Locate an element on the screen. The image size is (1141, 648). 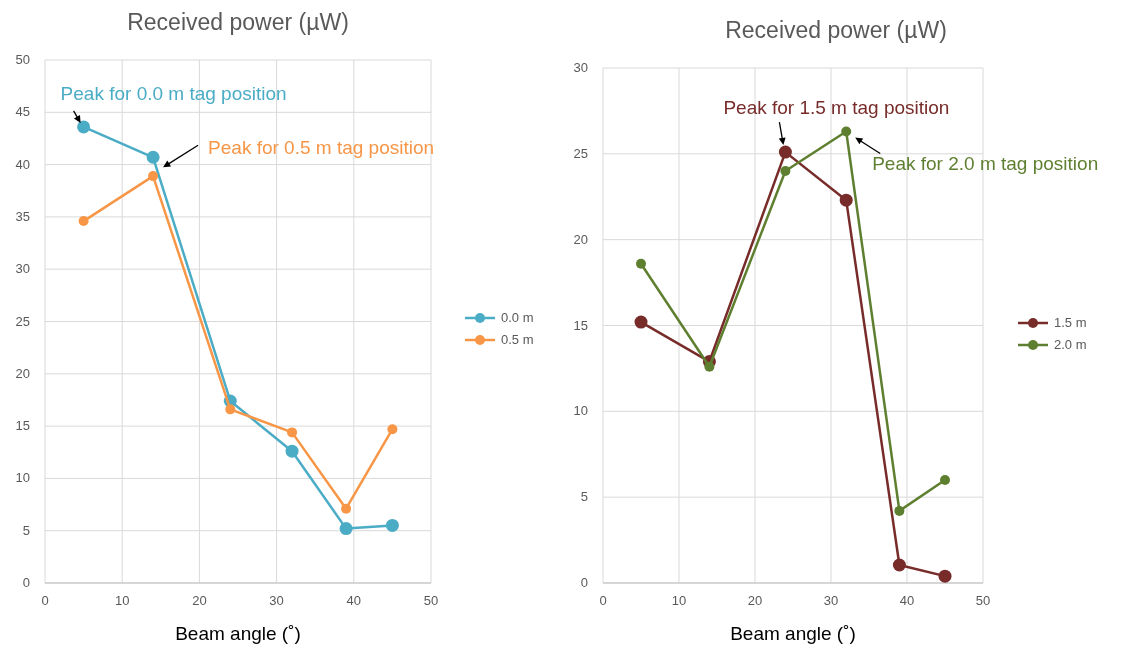
annotation: Peak for 0.0 m tag position is located at coordinates (173, 93).